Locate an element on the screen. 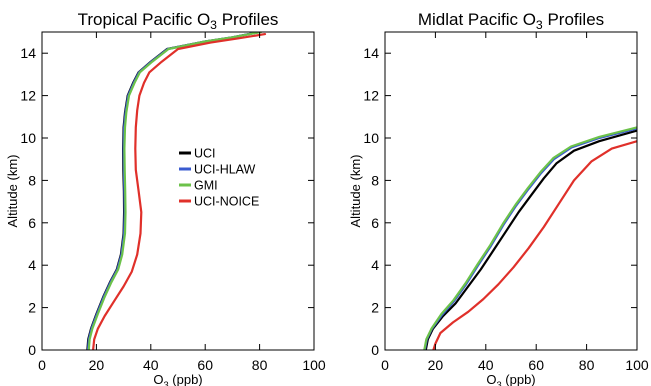  x-axis-label-2: O3 (ppb) is located at coordinates (510, 379).